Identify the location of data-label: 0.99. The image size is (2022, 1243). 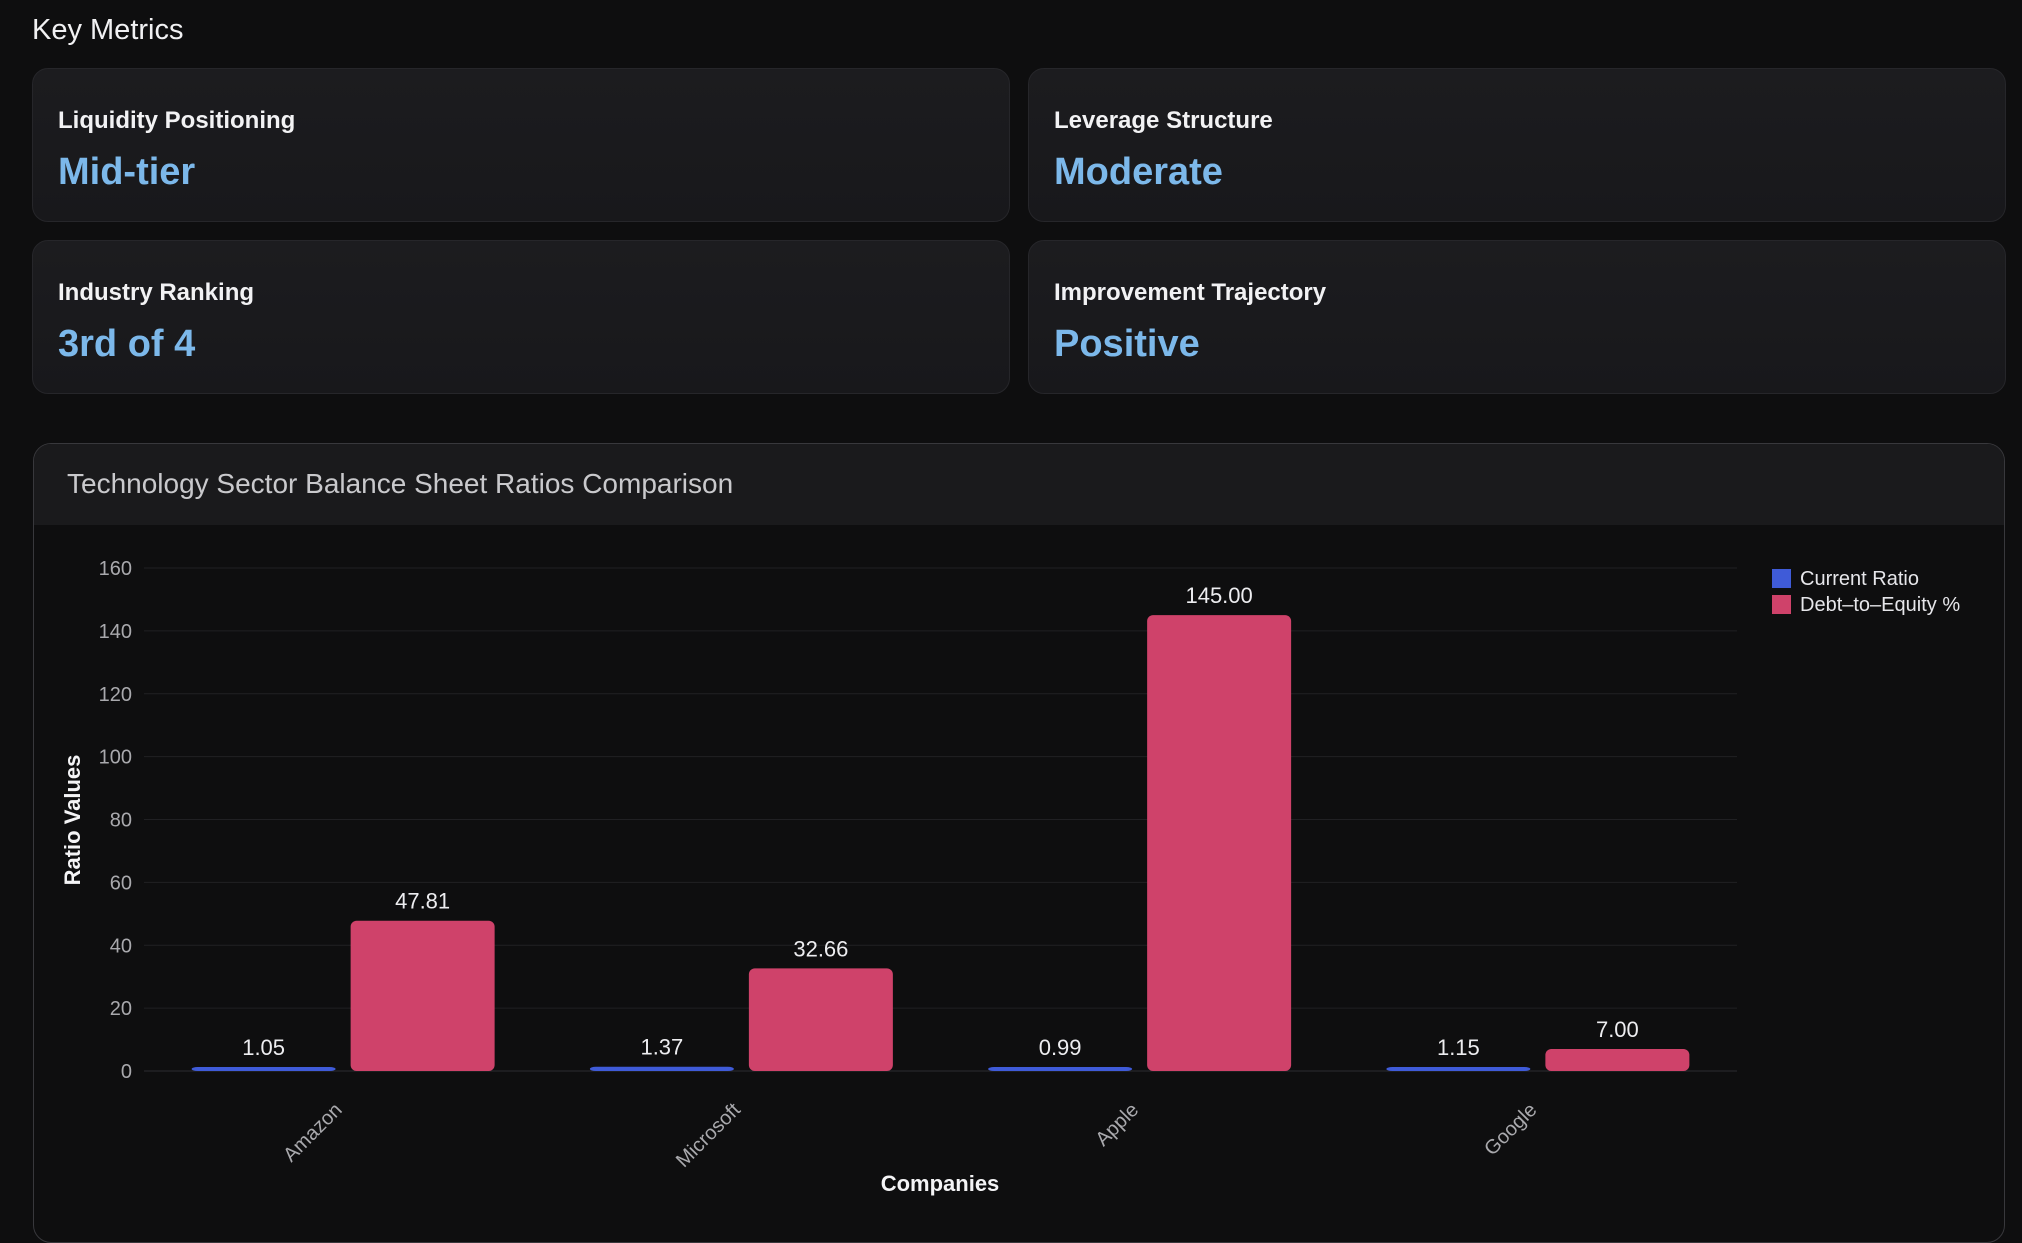
(1060, 1047).